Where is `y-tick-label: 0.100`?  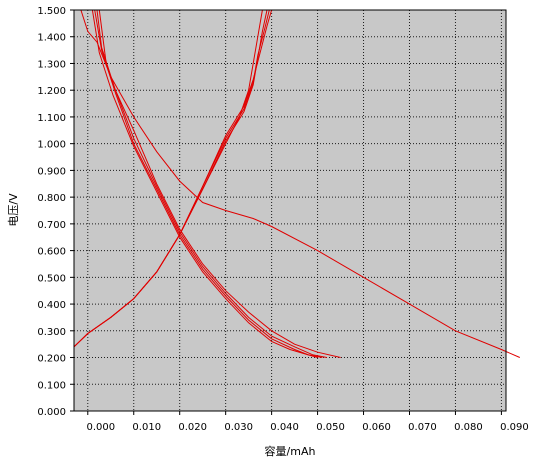
y-tick-label: 0.100 is located at coordinates (51, 385).